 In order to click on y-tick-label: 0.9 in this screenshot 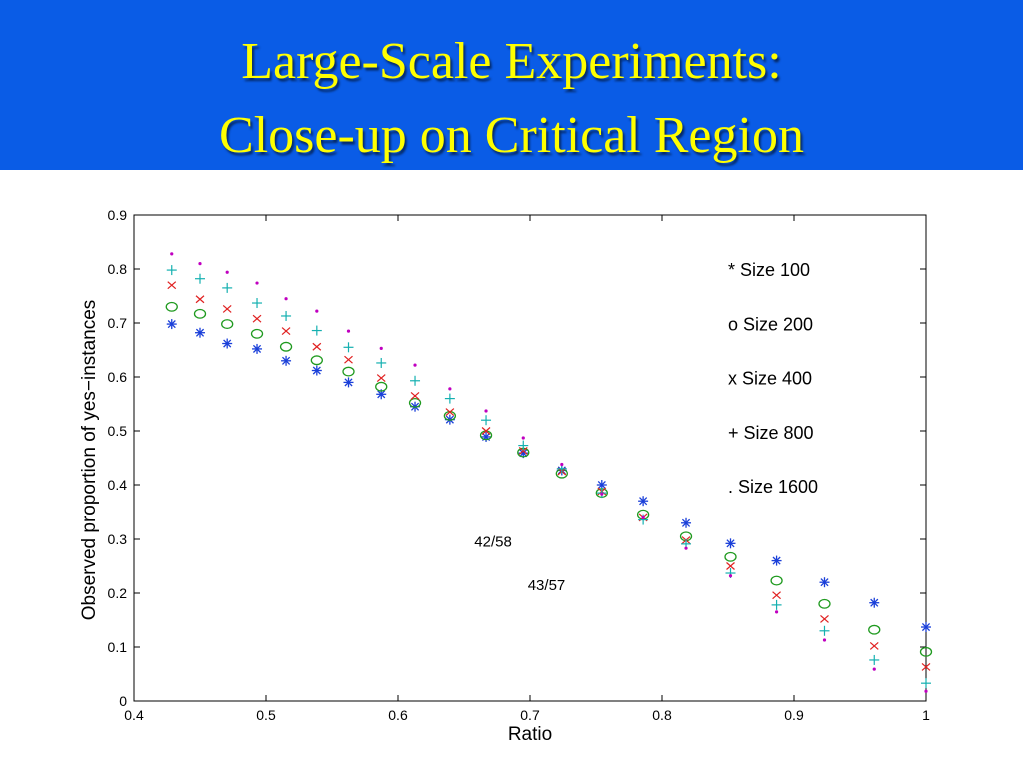, I will do `click(118, 215)`.